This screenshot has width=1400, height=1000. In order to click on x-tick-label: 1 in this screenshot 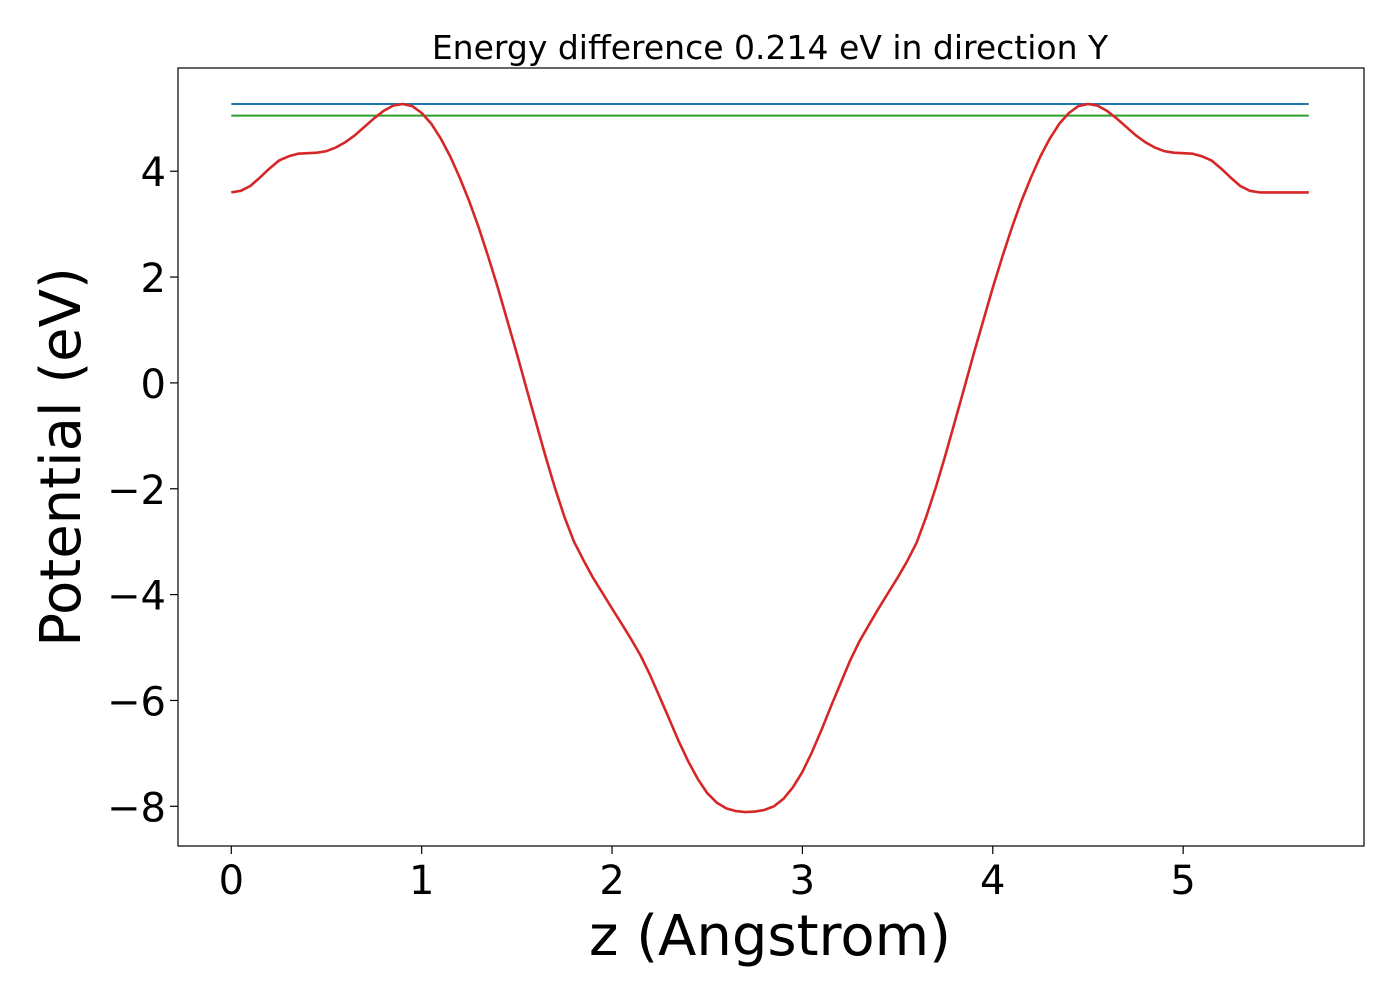, I will do `click(421, 881)`.